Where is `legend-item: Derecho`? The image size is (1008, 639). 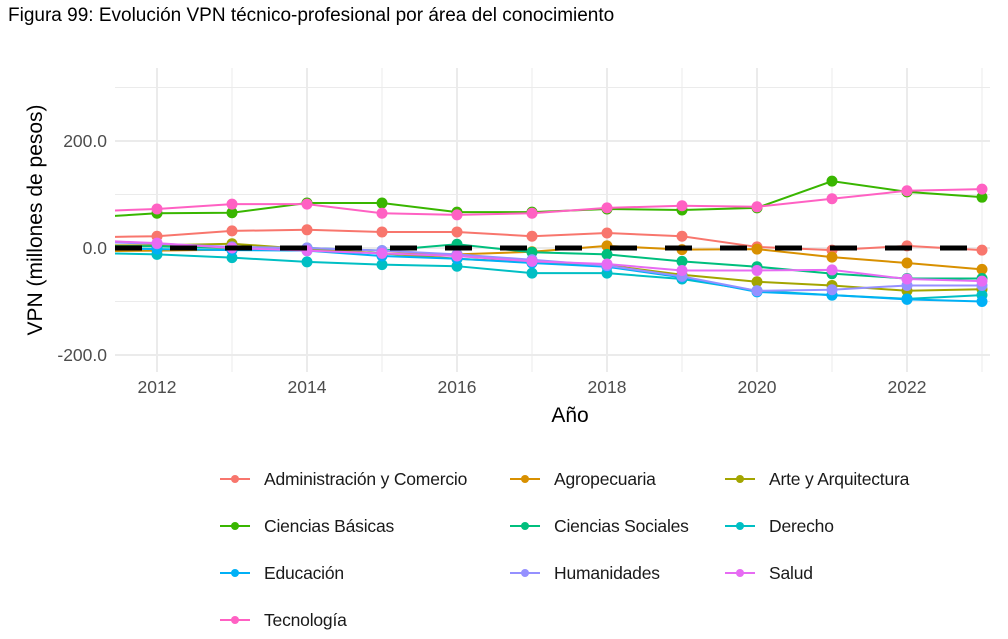 legend-item: Derecho is located at coordinates (779, 526).